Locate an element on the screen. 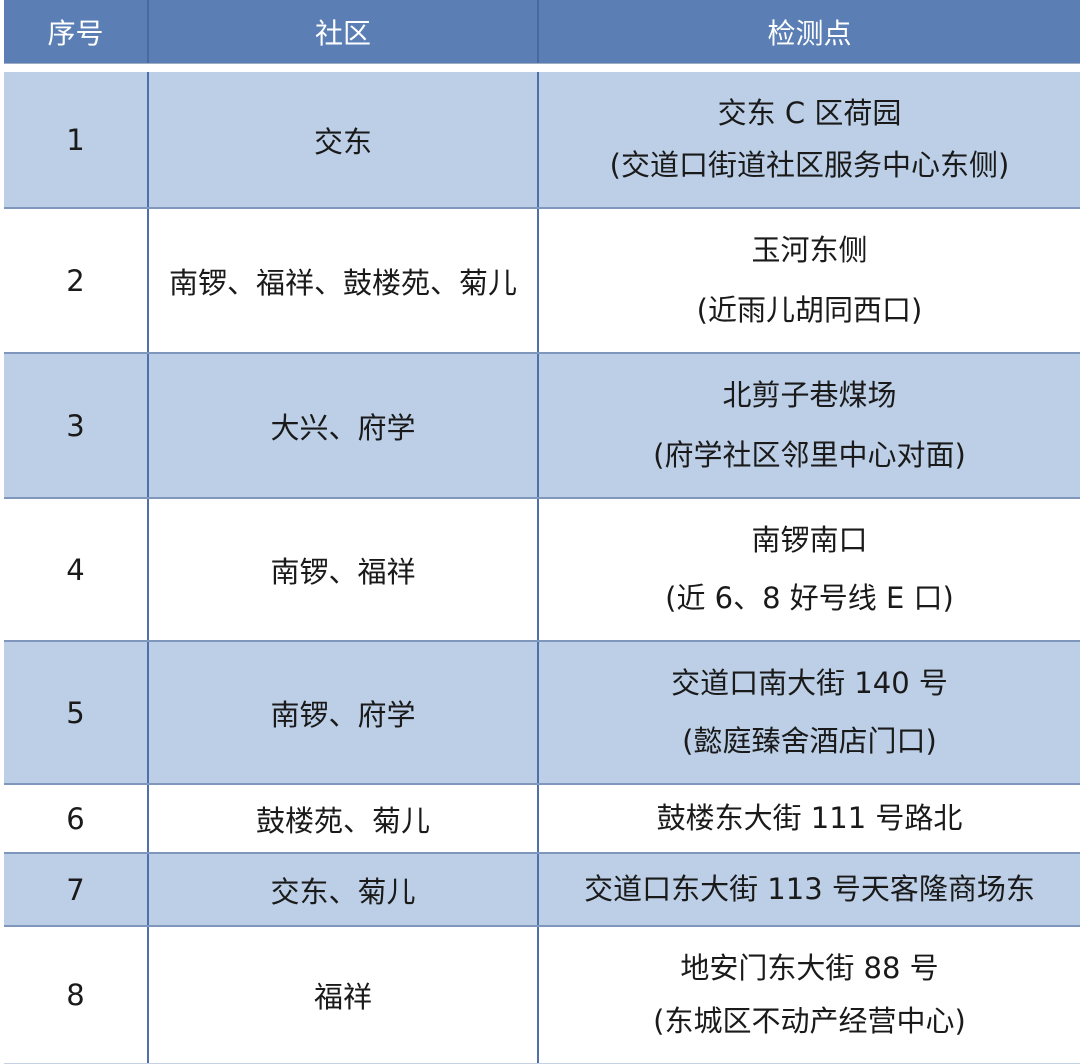 Image resolution: width=1080 pixels, height=1064 pixels. table-row: 8 福祥 地安门东大街 88 号 (东城区不动产经营中心) is located at coordinates (542, 994).